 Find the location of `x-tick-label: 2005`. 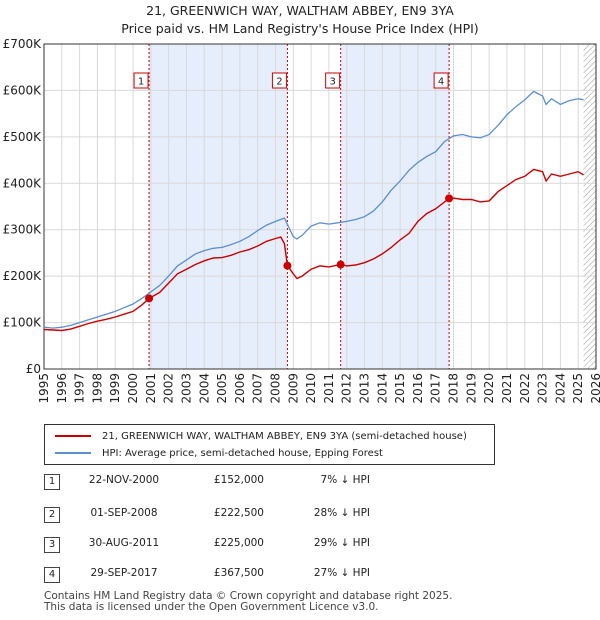

x-tick-label: 2005 is located at coordinates (222, 388).